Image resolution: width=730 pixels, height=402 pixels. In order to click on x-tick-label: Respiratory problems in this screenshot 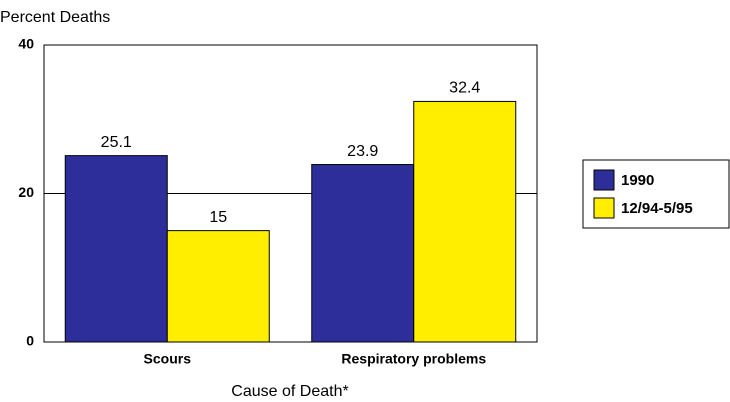, I will do `click(413, 359)`.